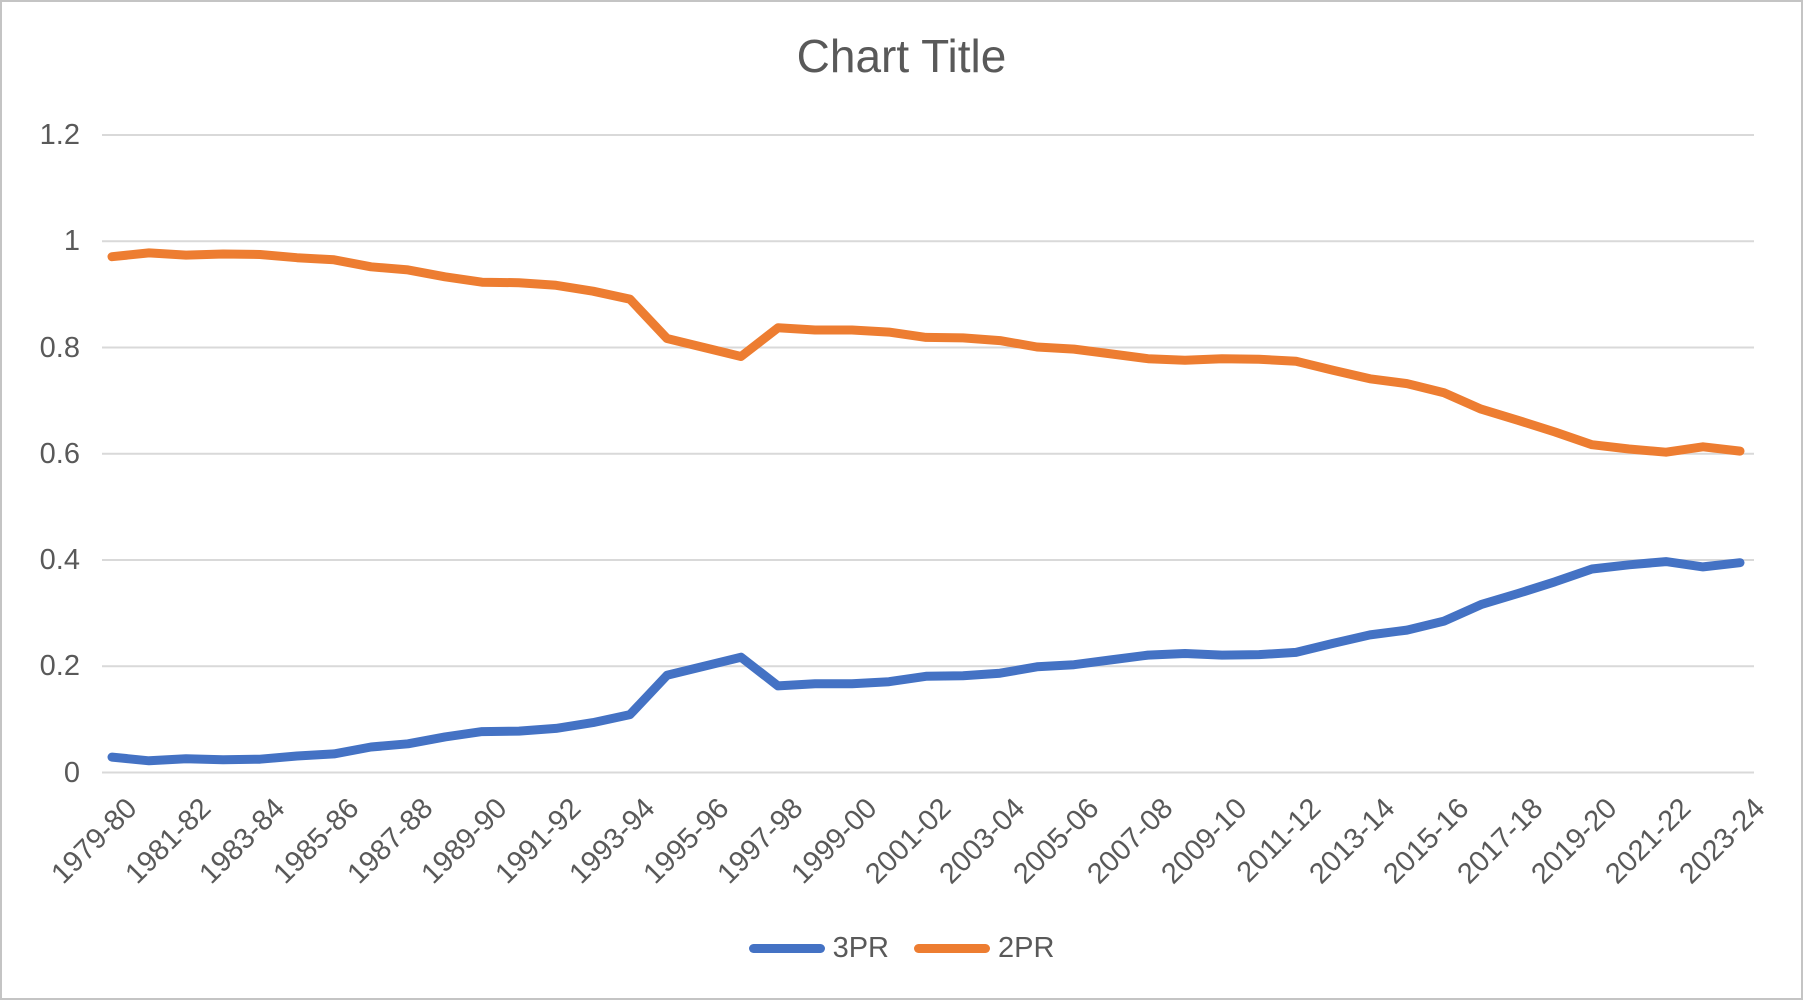 This screenshot has width=1803, height=1000. What do you see at coordinates (901, 56) in the screenshot?
I see `chart-title: Chart Title` at bounding box center [901, 56].